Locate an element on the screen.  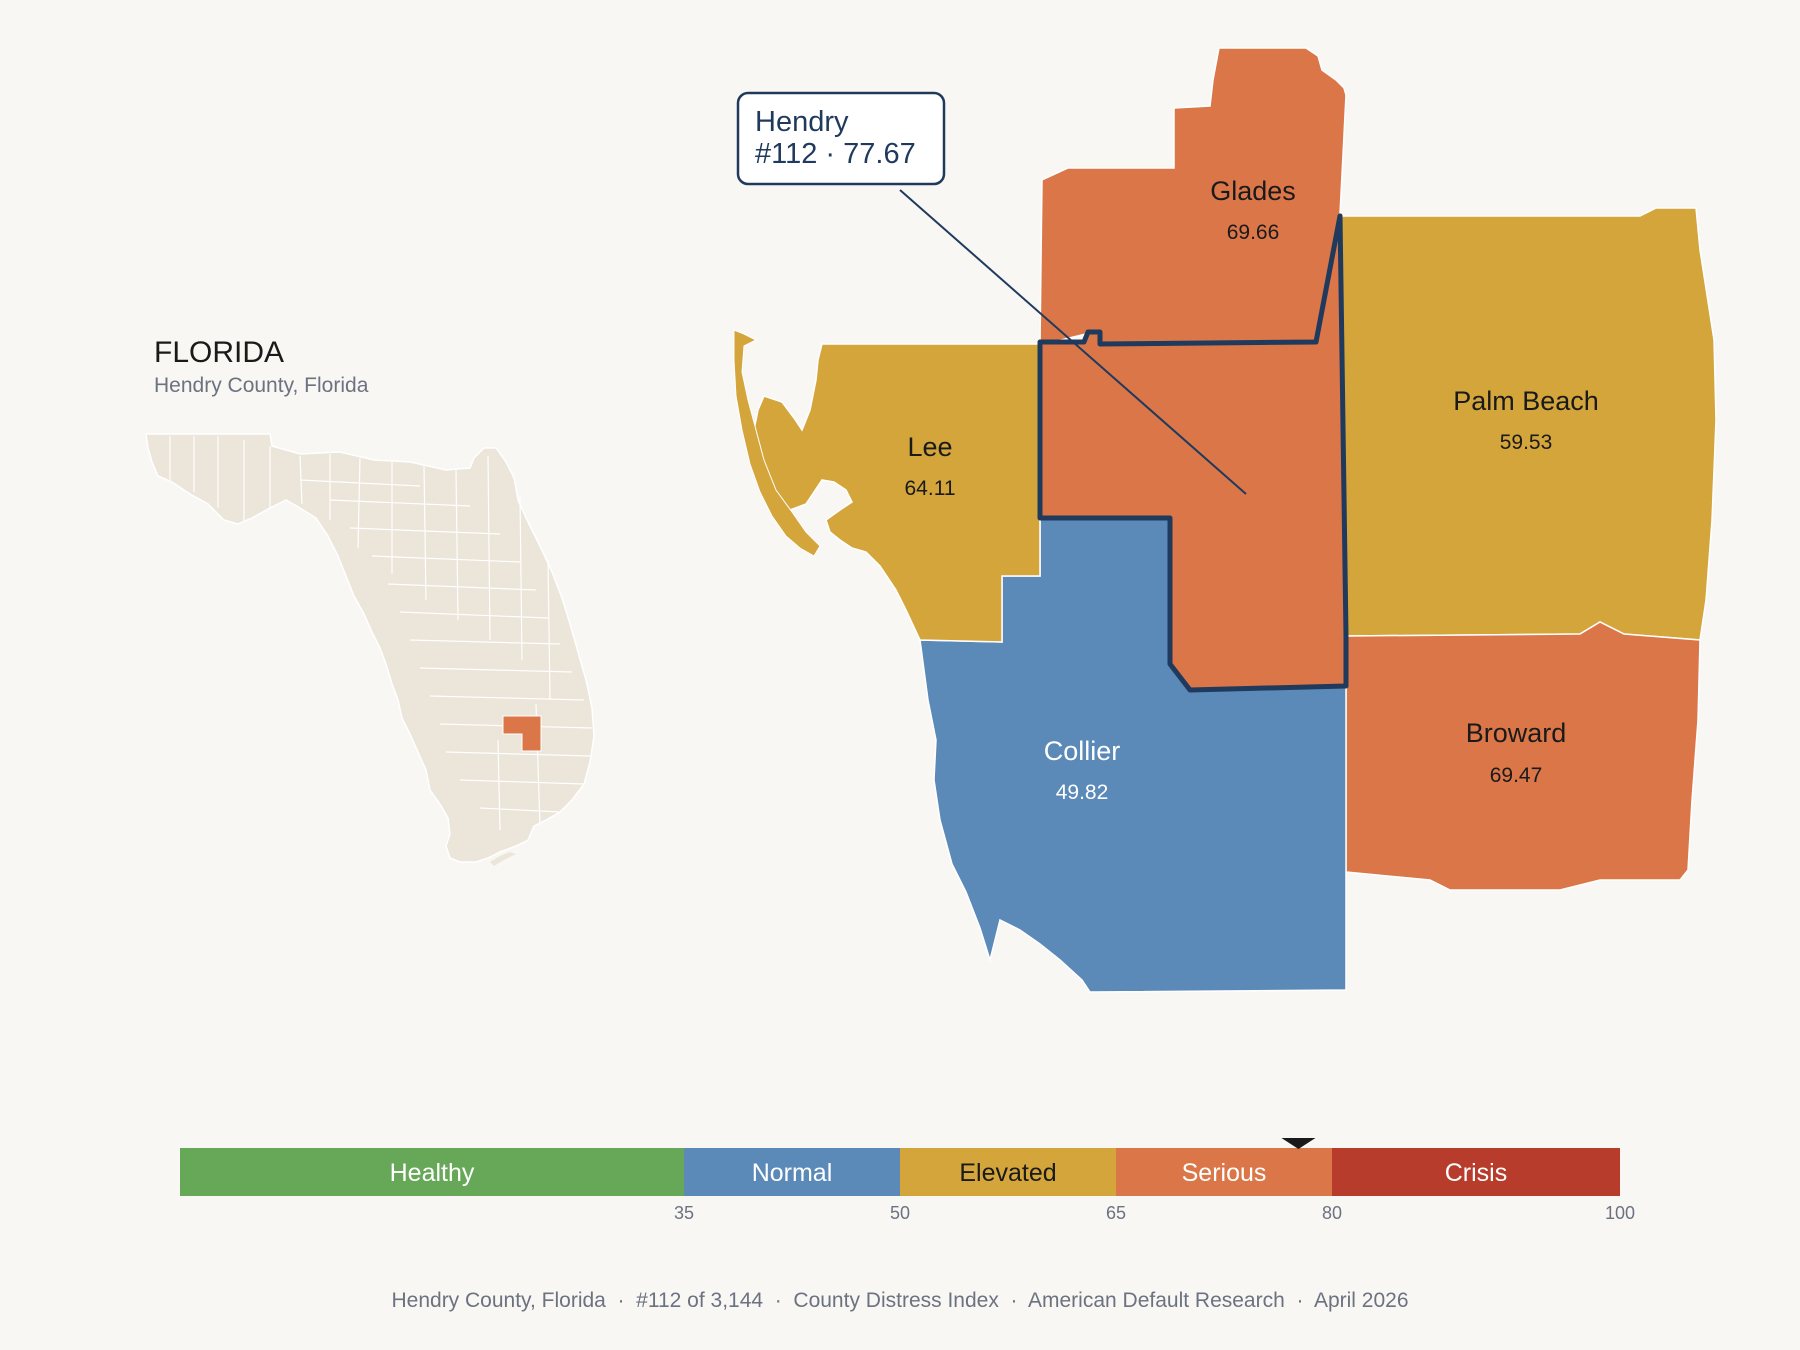
hendry-outline is located at coordinates (1193, 453).